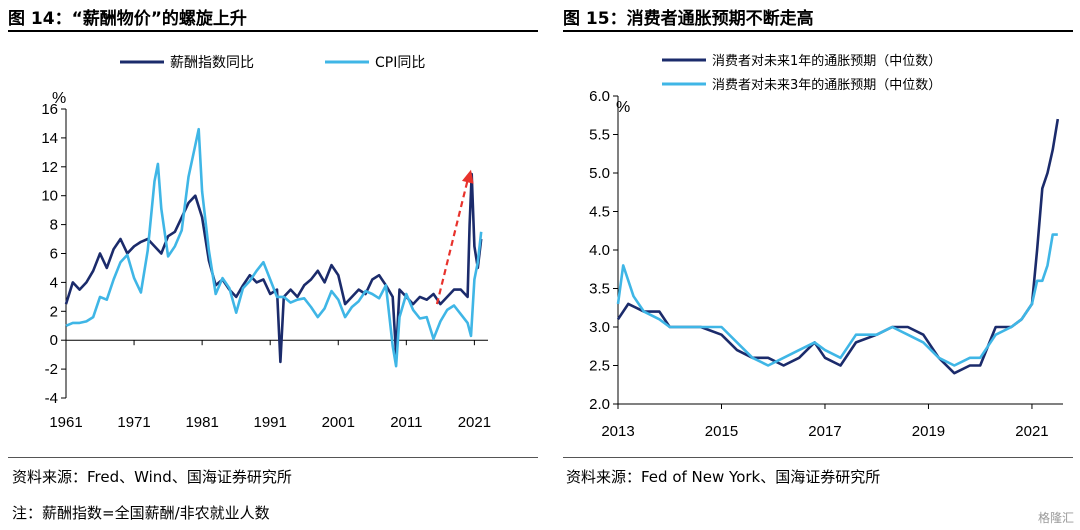 The image size is (1080, 530). What do you see at coordinates (201, 422) in the screenshot?
I see `fig14-x-tick-label: 1981` at bounding box center [201, 422].